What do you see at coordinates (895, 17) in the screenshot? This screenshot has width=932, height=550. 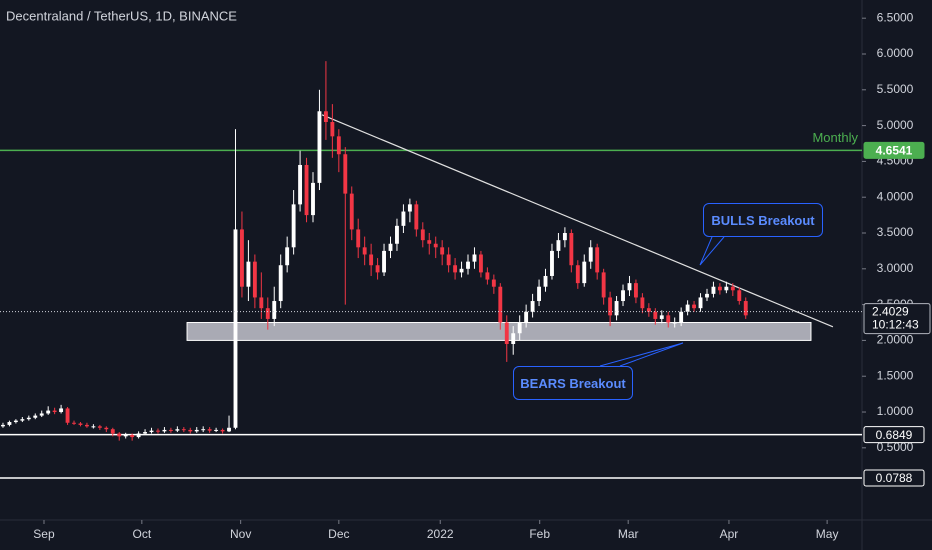 I see `y-tick-label: 6.5000` at bounding box center [895, 17].